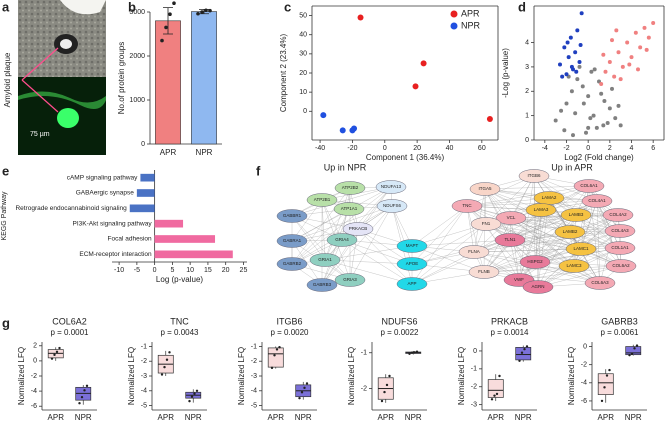 Image resolution: width=667 pixels, height=435 pixels. Describe the element at coordinates (68, 118) in the screenshot. I see `plaque-fluor` at that location.